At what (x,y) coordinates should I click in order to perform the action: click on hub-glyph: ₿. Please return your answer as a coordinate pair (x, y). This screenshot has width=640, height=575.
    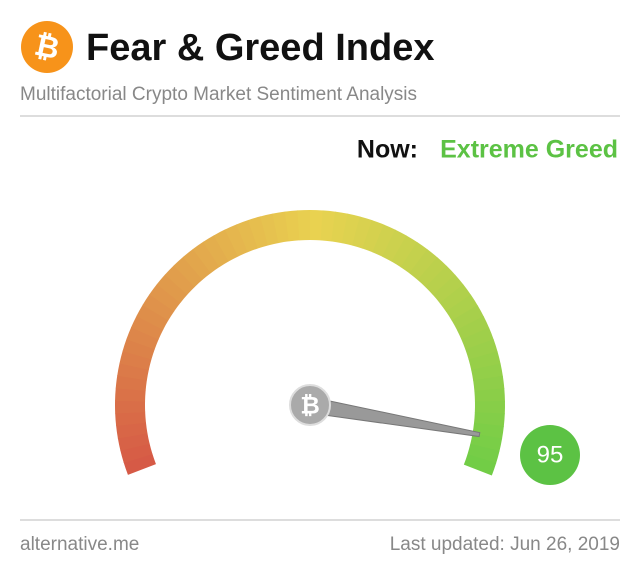
    Looking at the image, I should click on (310, 405).